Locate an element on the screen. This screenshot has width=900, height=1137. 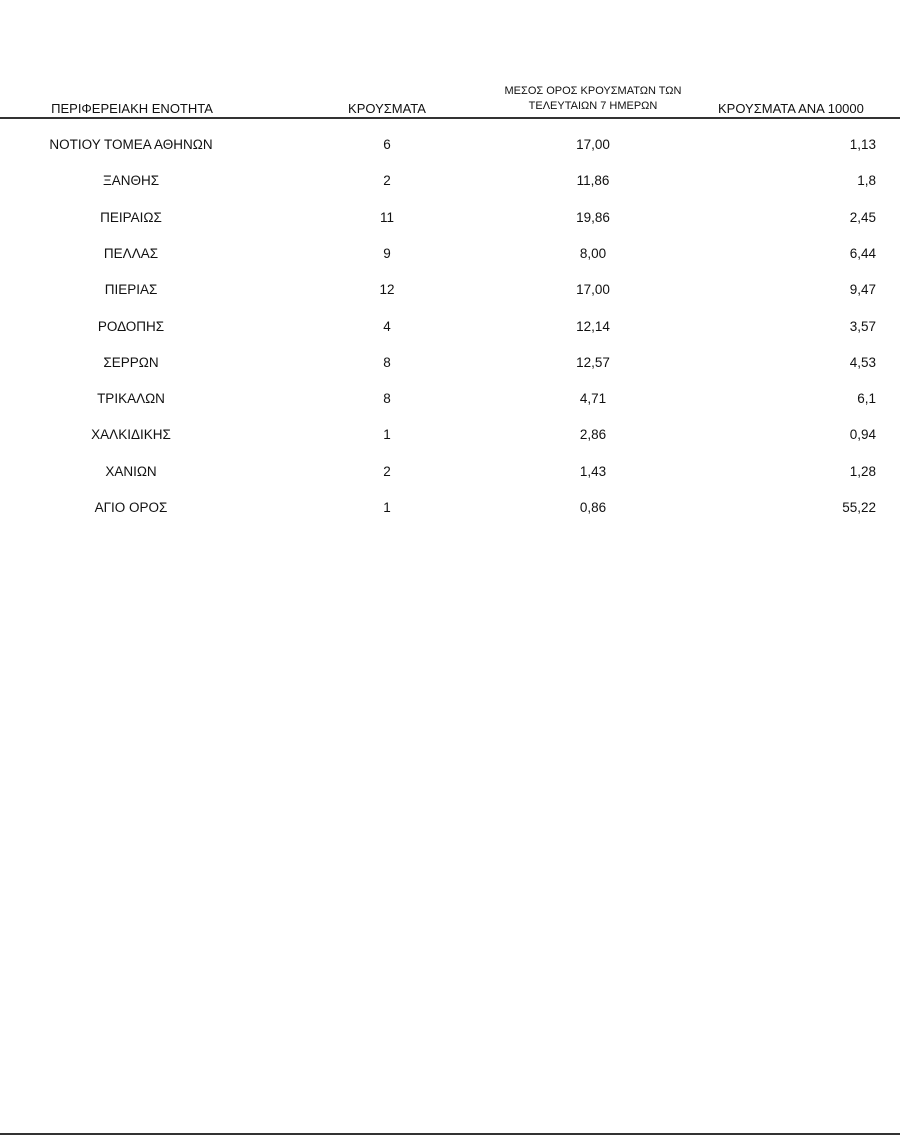
cell-region: ΝΟΤΙΟΥ ΤΟΜΕΑ ΑΘΗΝΩΝ is located at coordinates (131, 144).